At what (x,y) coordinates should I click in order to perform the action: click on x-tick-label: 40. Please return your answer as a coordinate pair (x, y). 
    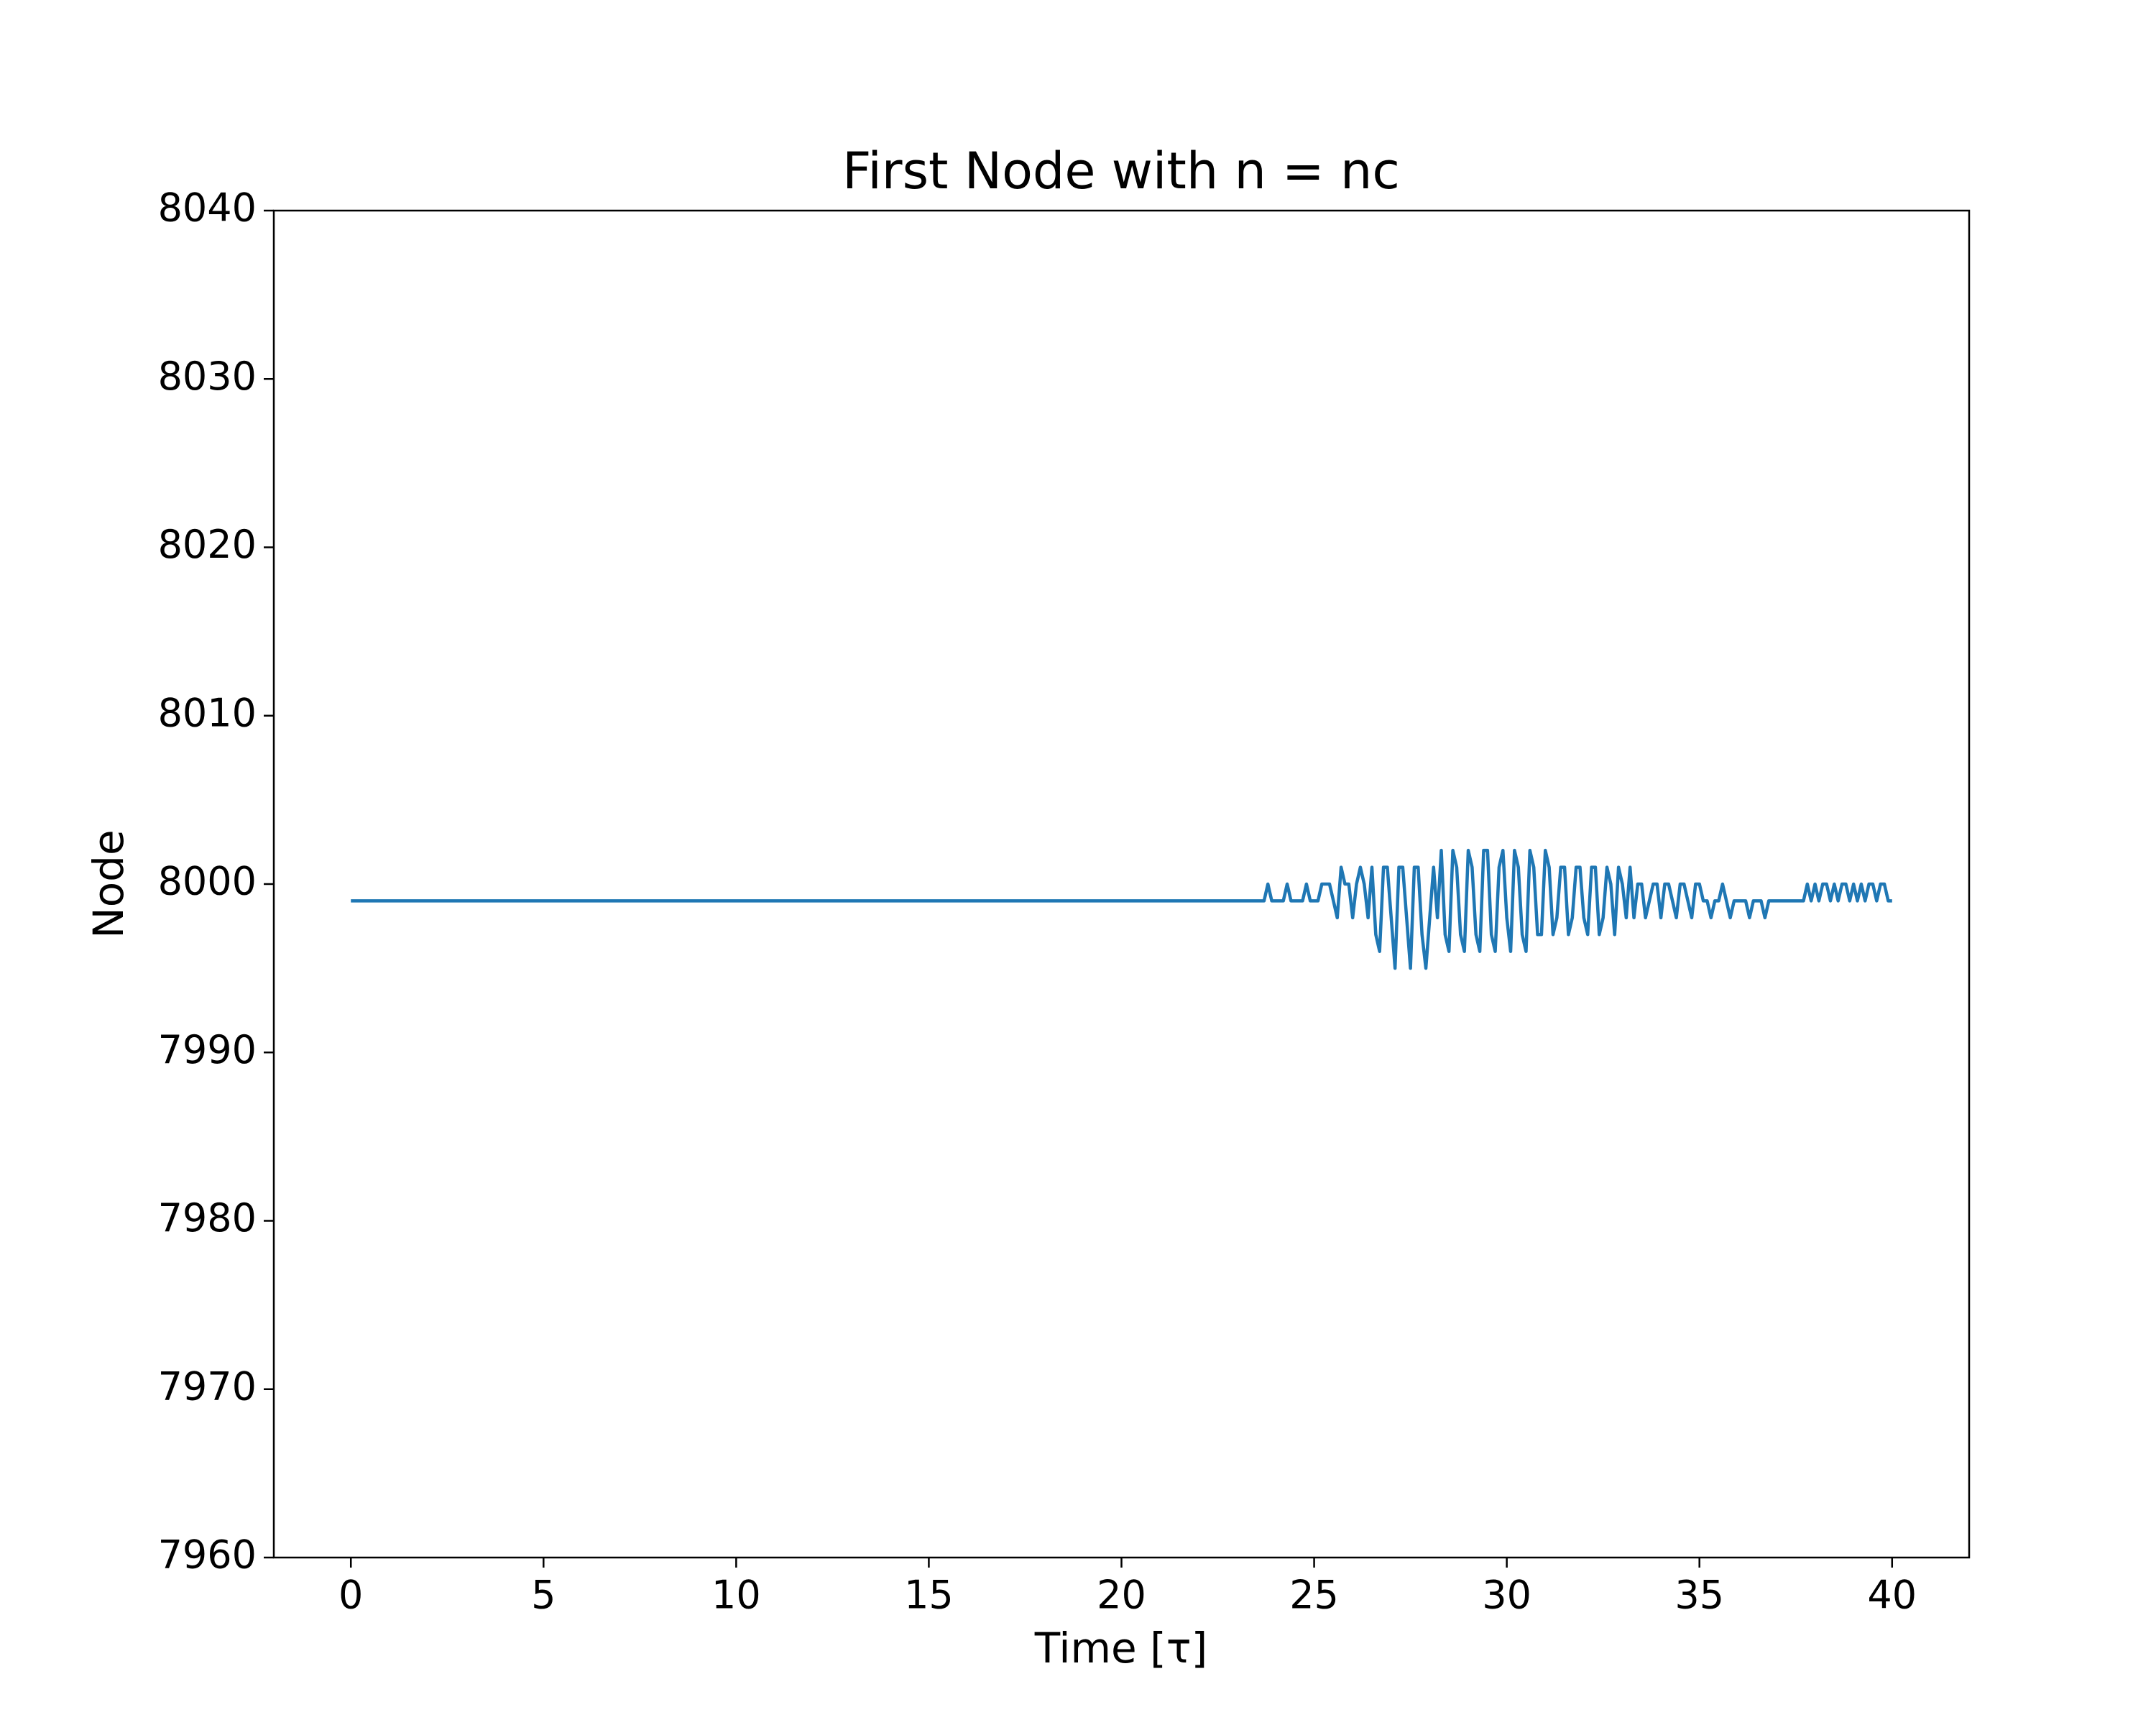
    Looking at the image, I should click on (1892, 1595).